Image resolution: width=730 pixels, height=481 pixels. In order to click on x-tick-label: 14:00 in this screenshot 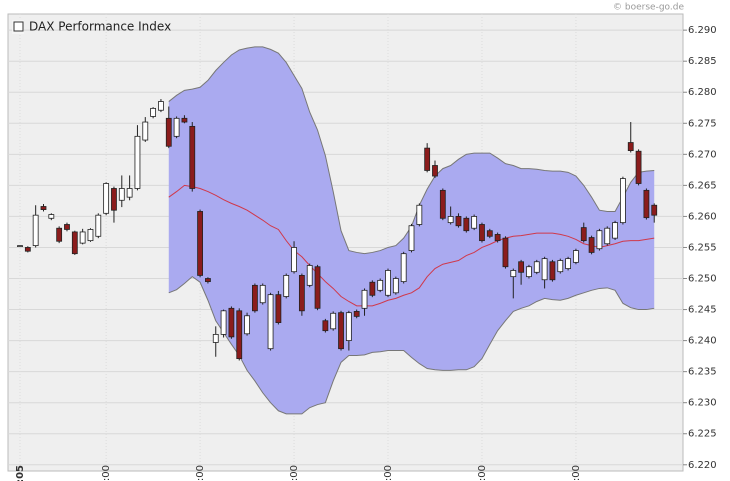, I will do `click(576, 473)`.